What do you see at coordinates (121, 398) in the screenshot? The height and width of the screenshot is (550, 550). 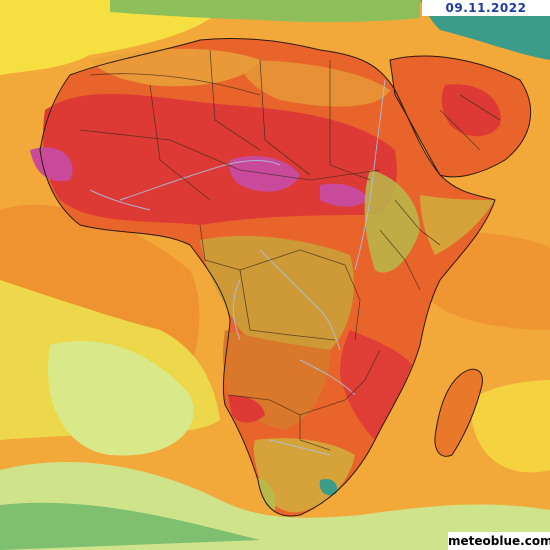 I see `ocean-cold-atlantic` at bounding box center [121, 398].